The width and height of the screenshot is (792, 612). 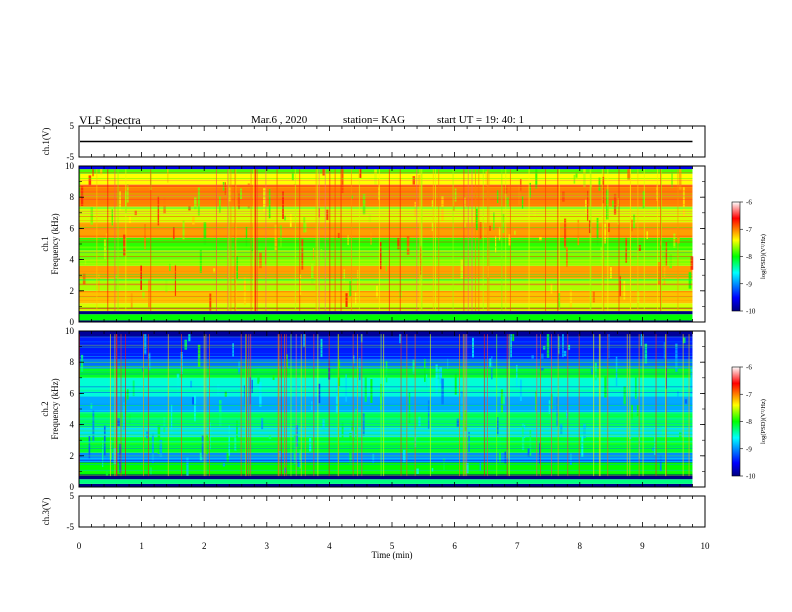 I want to click on panel-label-1: ch.1, so click(x=45, y=243).